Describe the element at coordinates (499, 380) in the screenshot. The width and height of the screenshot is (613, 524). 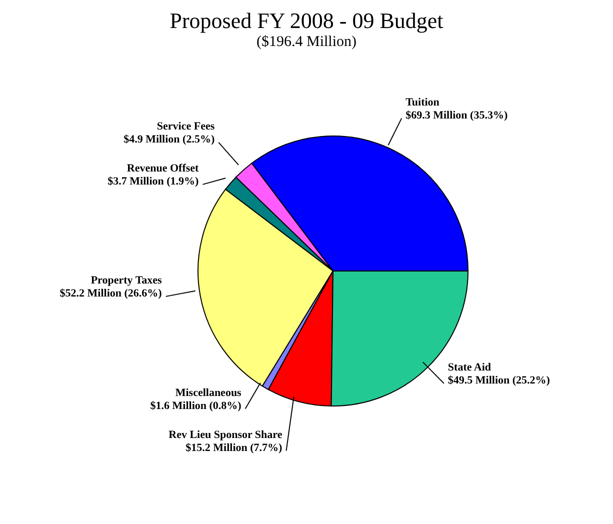
I see `data-label: $49.5 Million (25.2%)` at that location.